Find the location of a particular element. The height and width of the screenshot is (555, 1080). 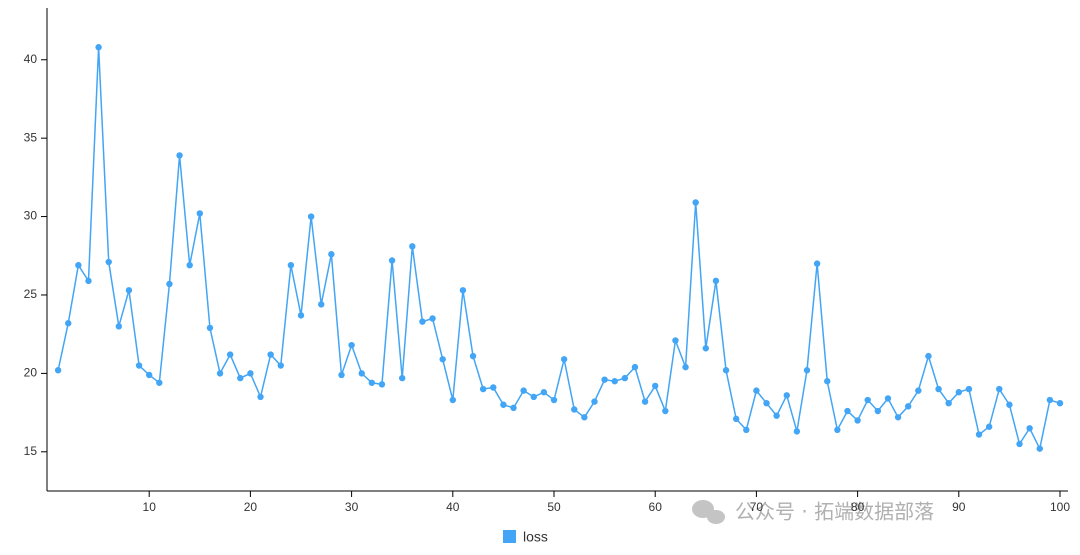

y-tick-label: 15 is located at coordinates (31, 451).